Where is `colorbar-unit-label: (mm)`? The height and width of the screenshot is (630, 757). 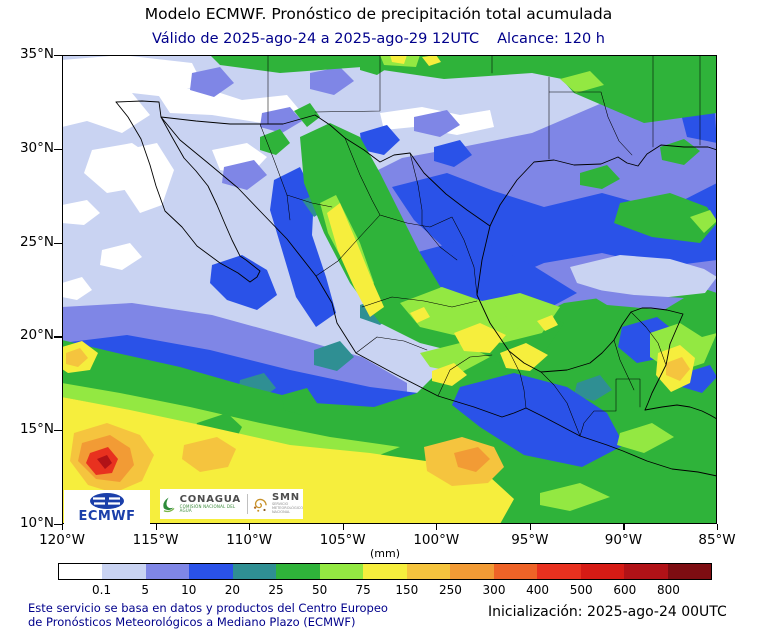
colorbar-unit-label: (mm) is located at coordinates (384, 553).